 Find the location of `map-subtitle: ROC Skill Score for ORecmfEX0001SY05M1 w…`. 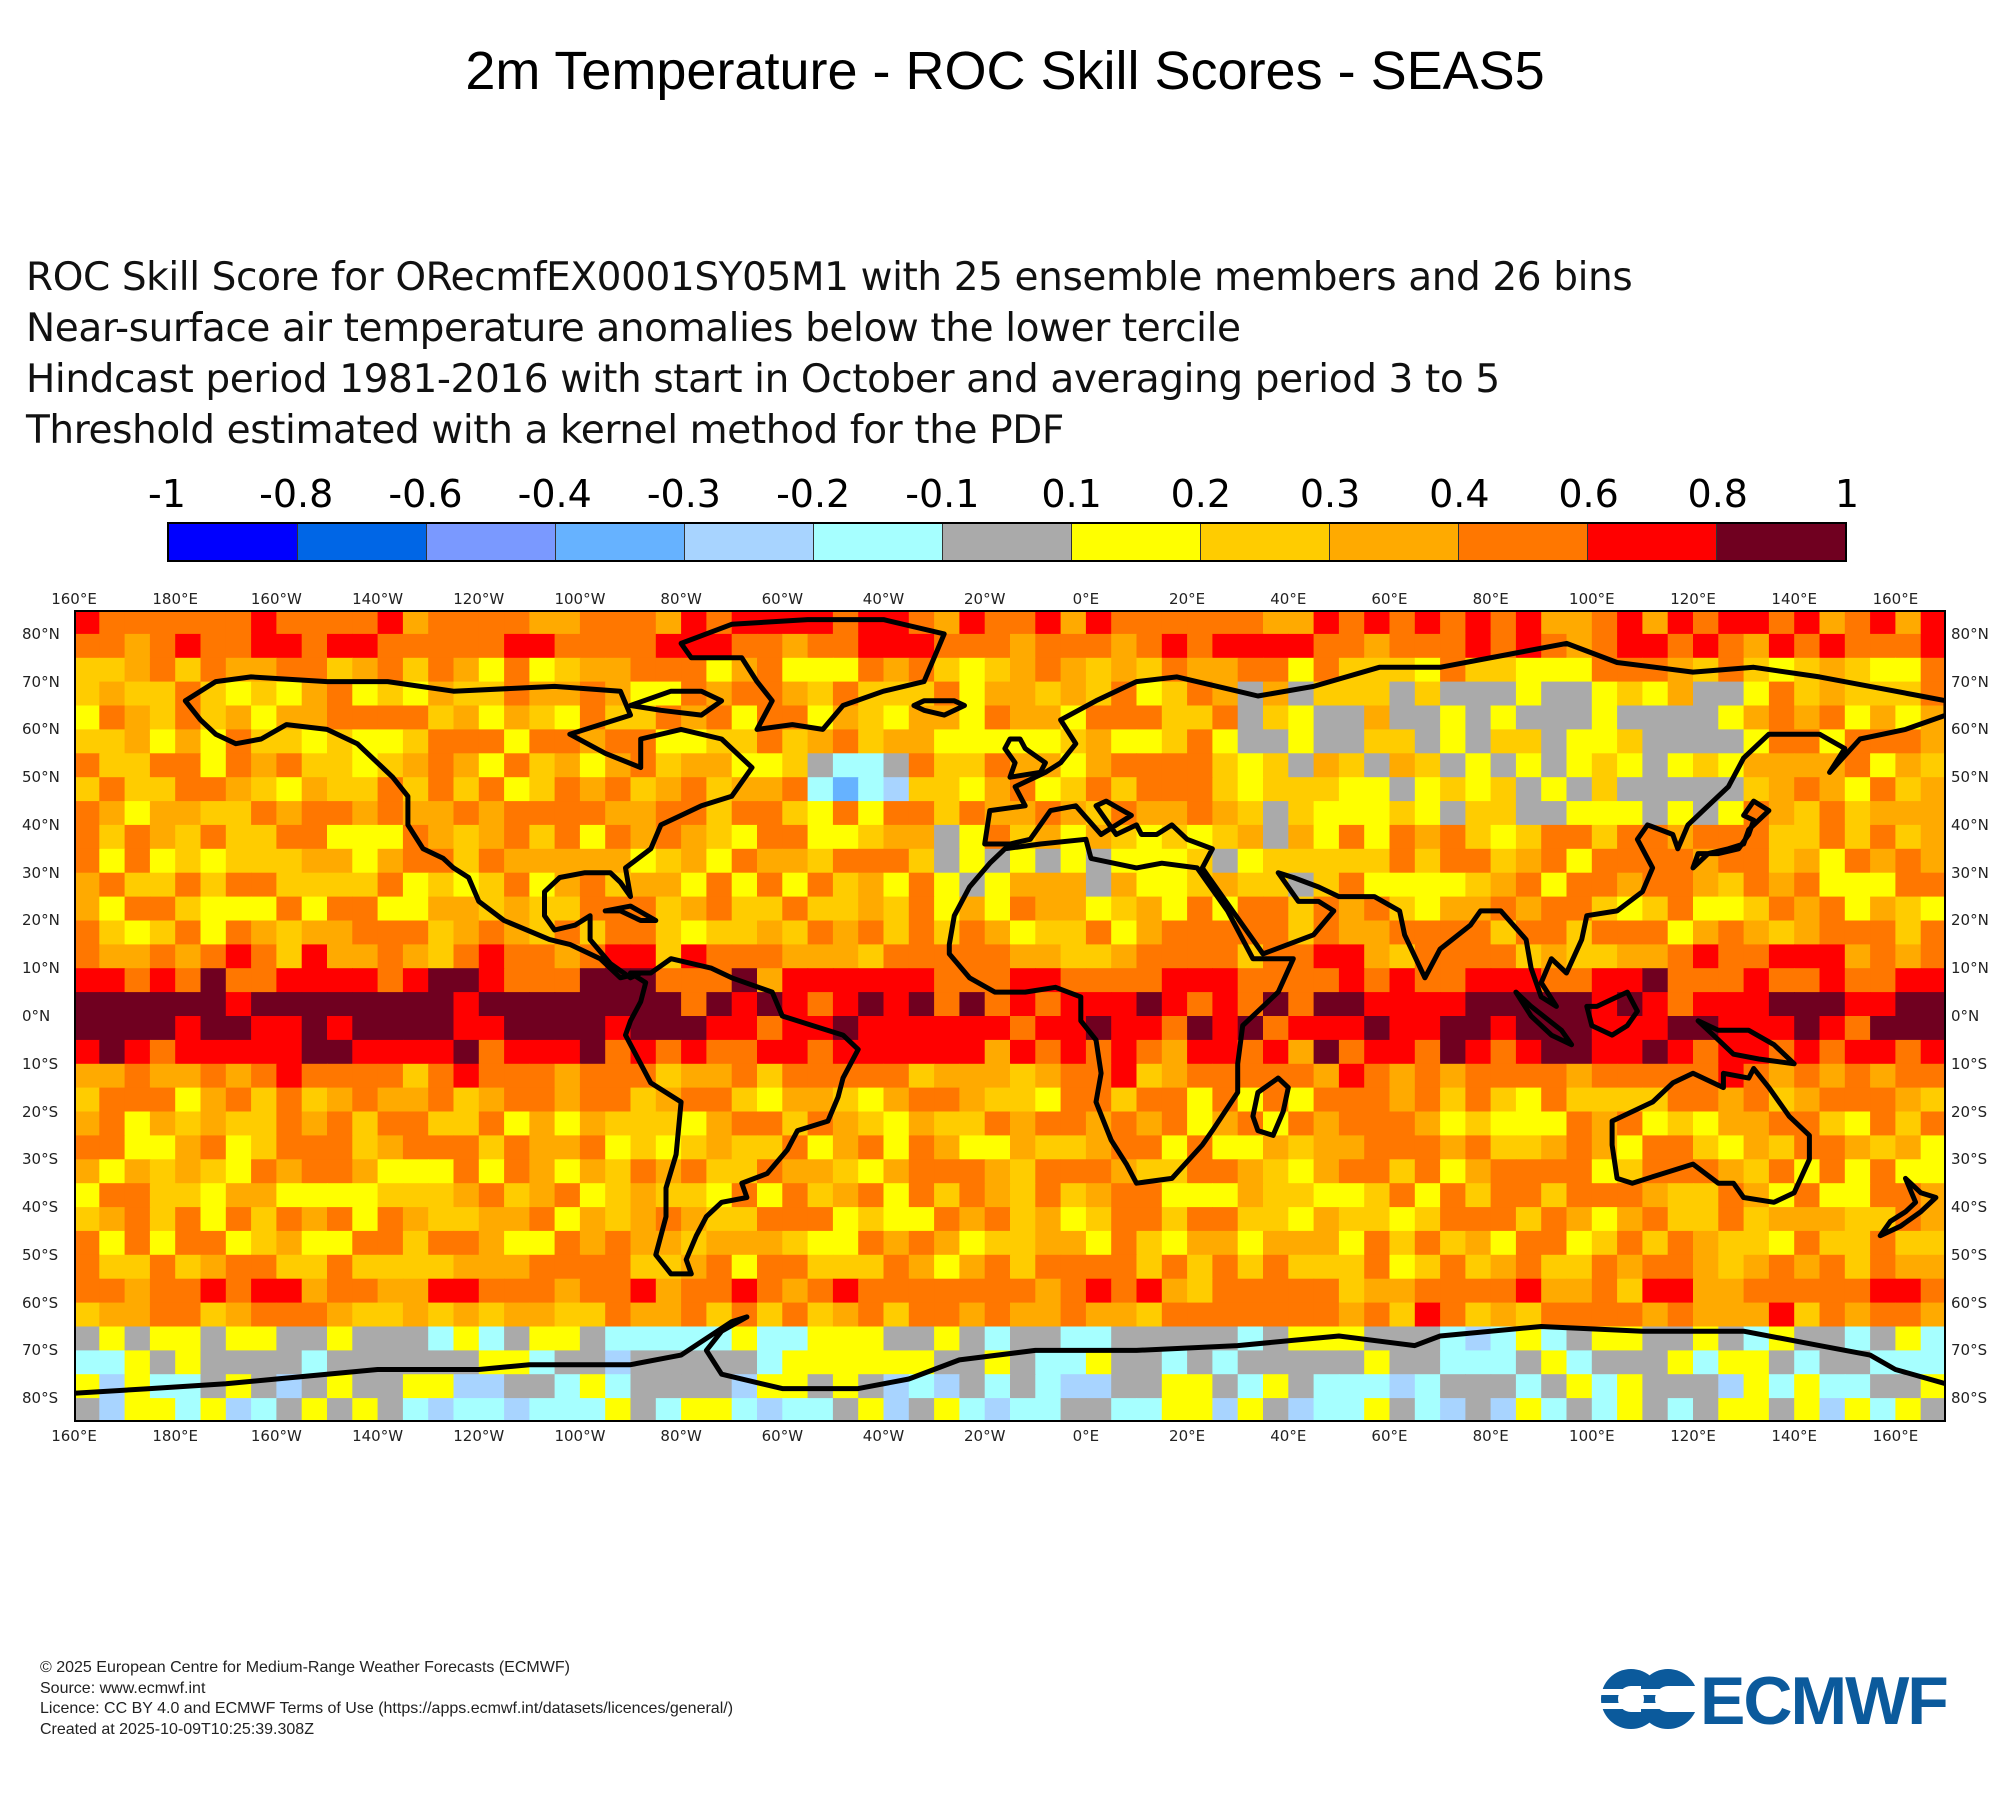

map-subtitle: ROC Skill Score for ORecmfEX0001SY05M1 w… is located at coordinates (926, 354).